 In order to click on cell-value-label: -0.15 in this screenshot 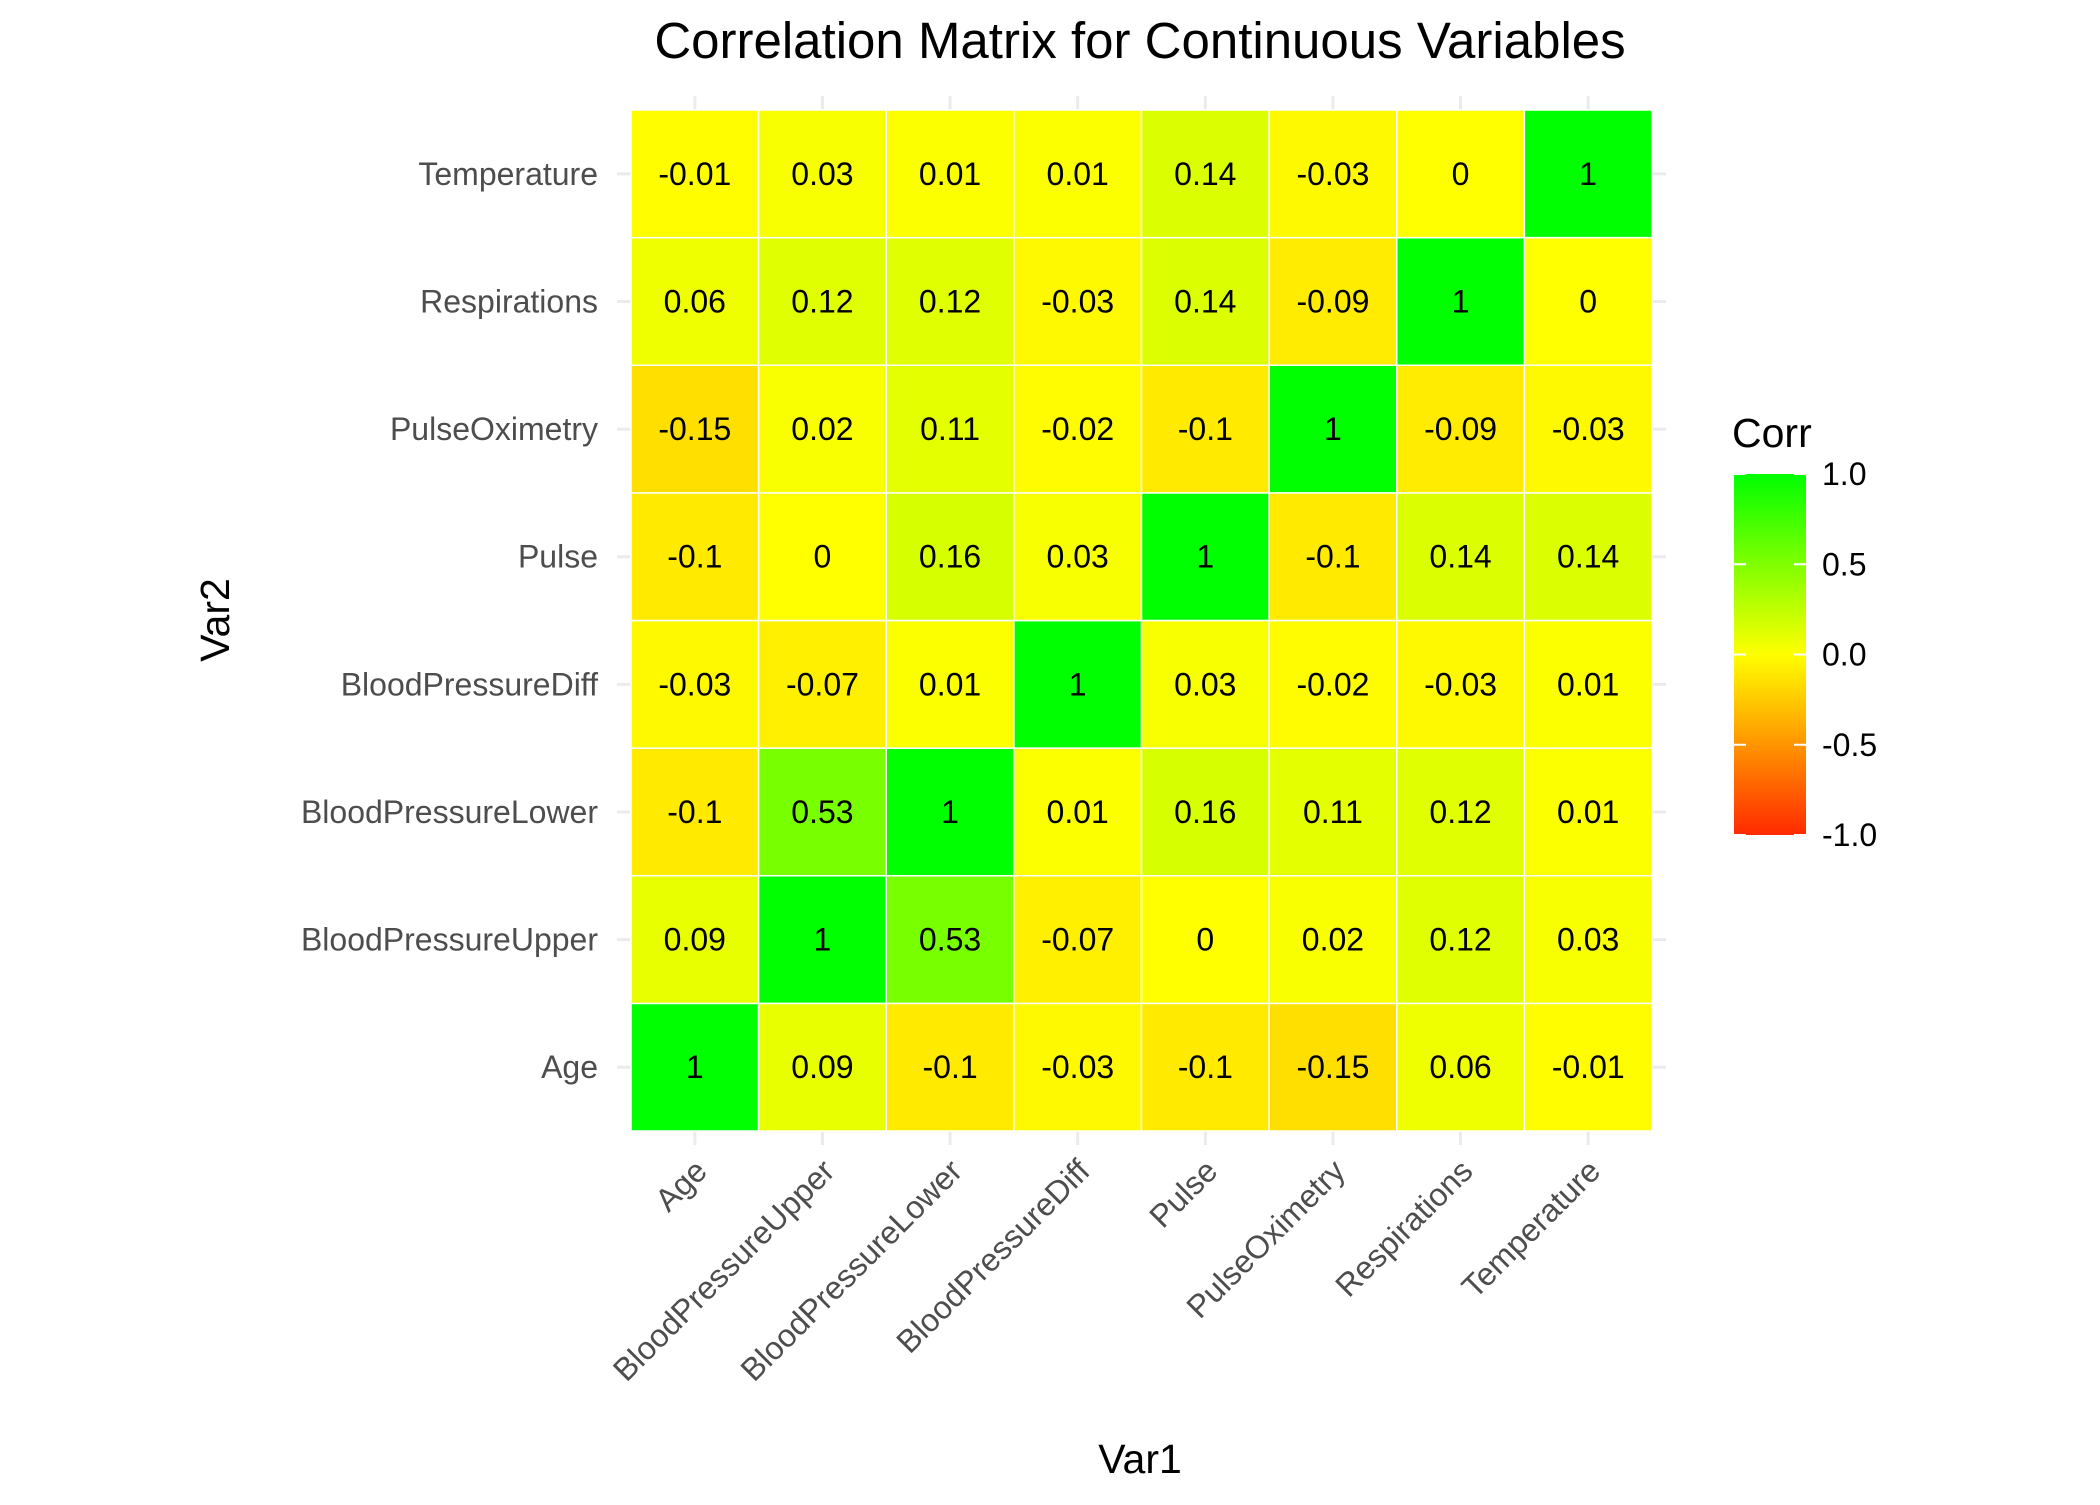, I will do `click(1332, 1067)`.